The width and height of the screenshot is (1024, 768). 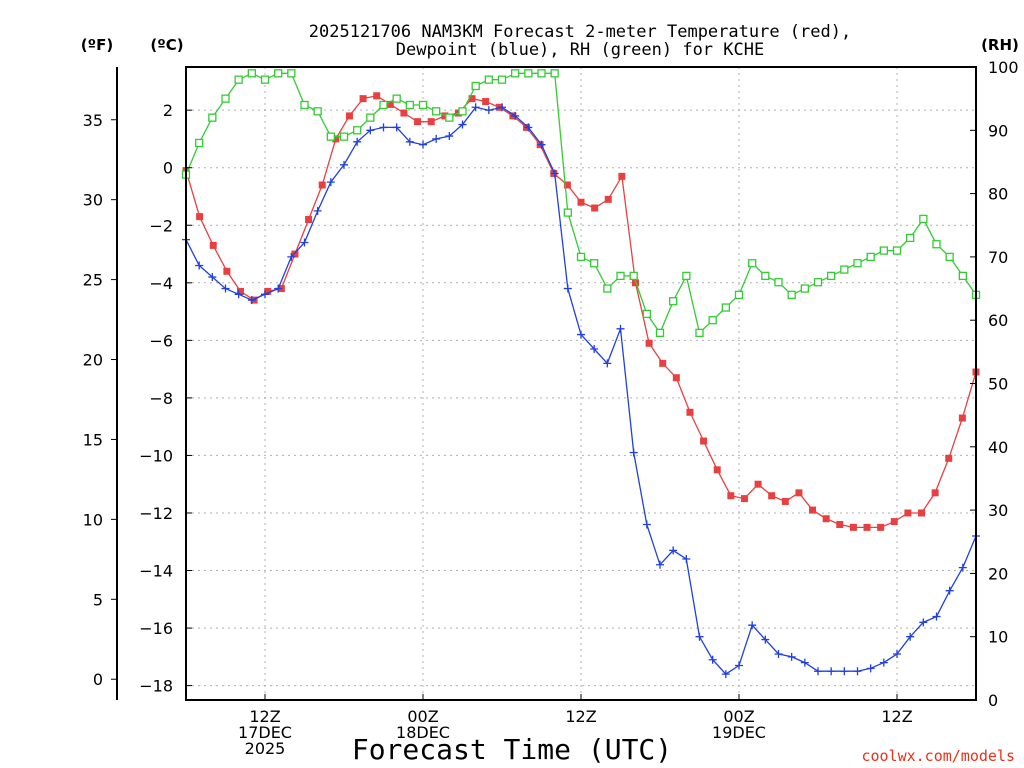 What do you see at coordinates (998, 510) in the screenshot?
I see `rh-tick-label: 30` at bounding box center [998, 510].